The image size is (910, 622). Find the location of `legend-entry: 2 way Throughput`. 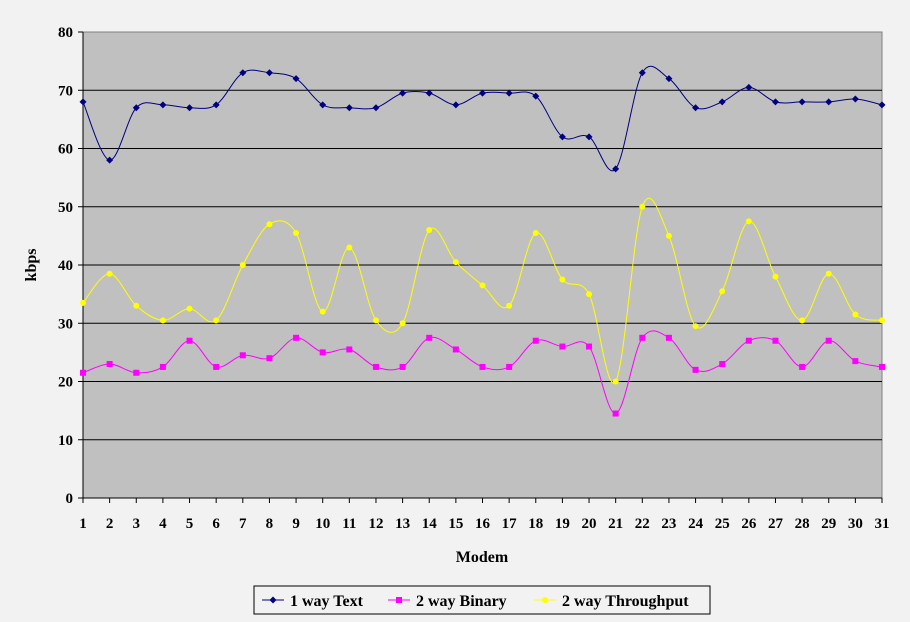

legend-entry: 2 way Throughput is located at coordinates (611, 601).